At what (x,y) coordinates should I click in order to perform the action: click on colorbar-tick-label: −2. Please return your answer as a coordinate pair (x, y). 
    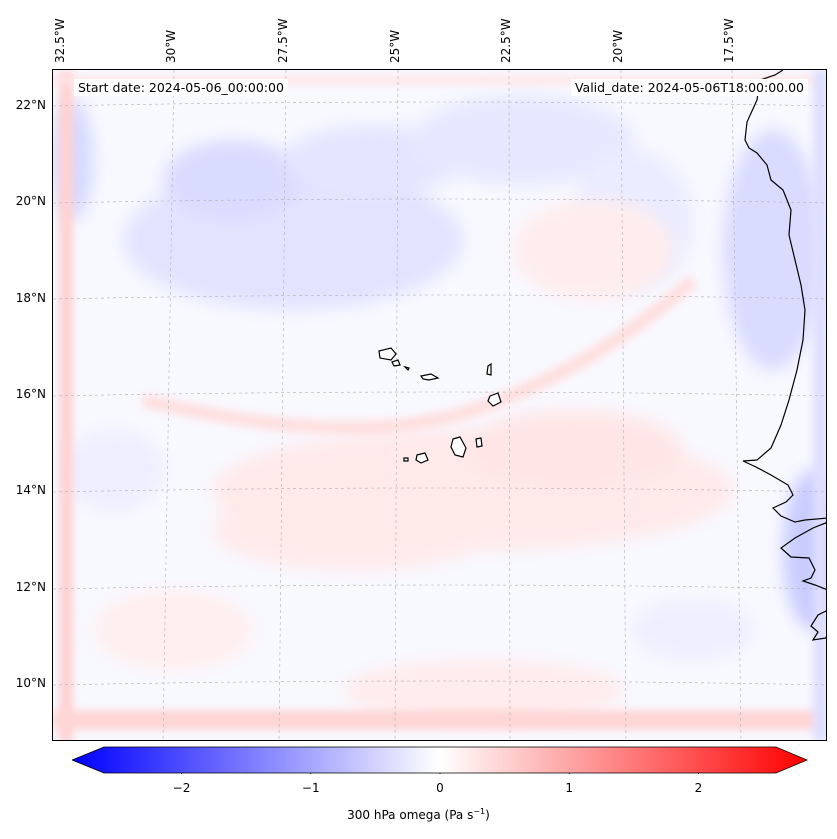
    Looking at the image, I should click on (181, 788).